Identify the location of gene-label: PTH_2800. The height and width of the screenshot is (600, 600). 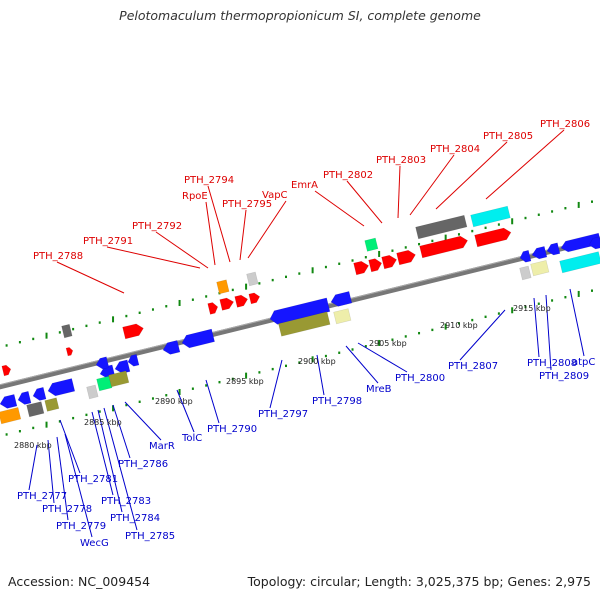
(420, 378).